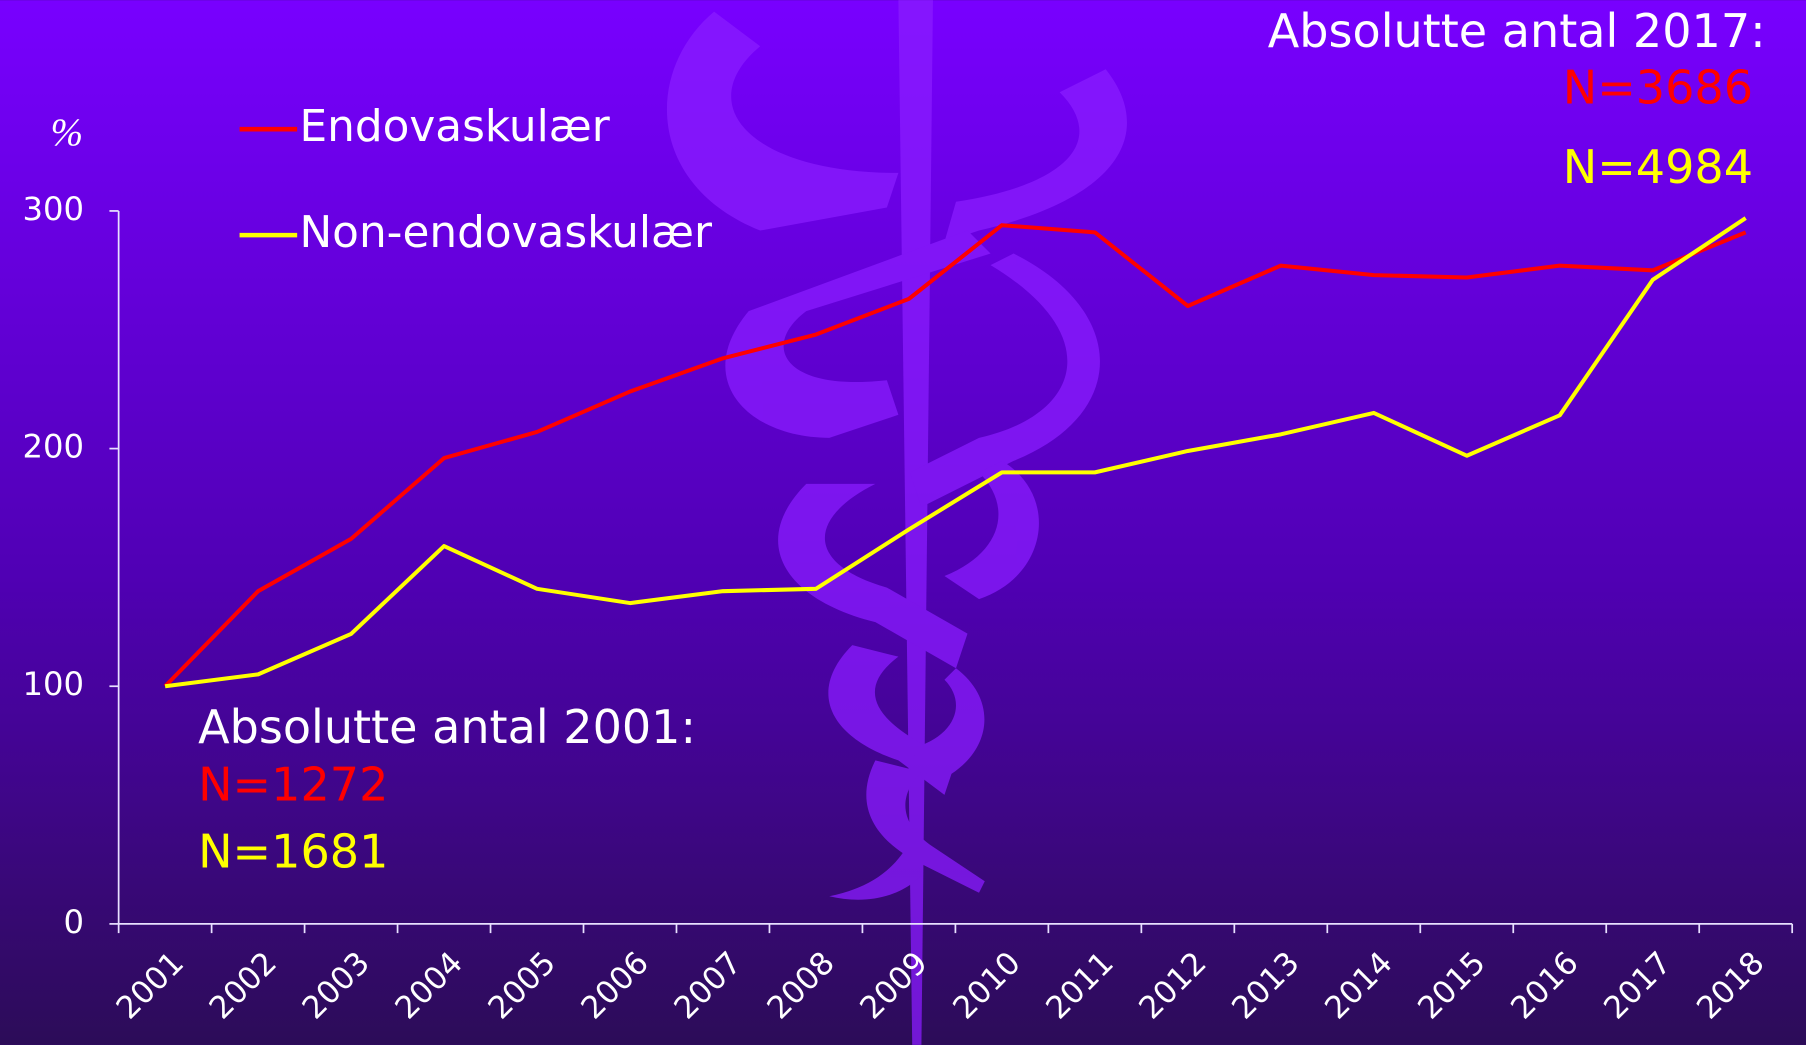 This screenshot has height=1045, width=1806. Describe the element at coordinates (1517, 31) in the screenshot. I see `annotation: Absolutte antal 2017:` at that location.